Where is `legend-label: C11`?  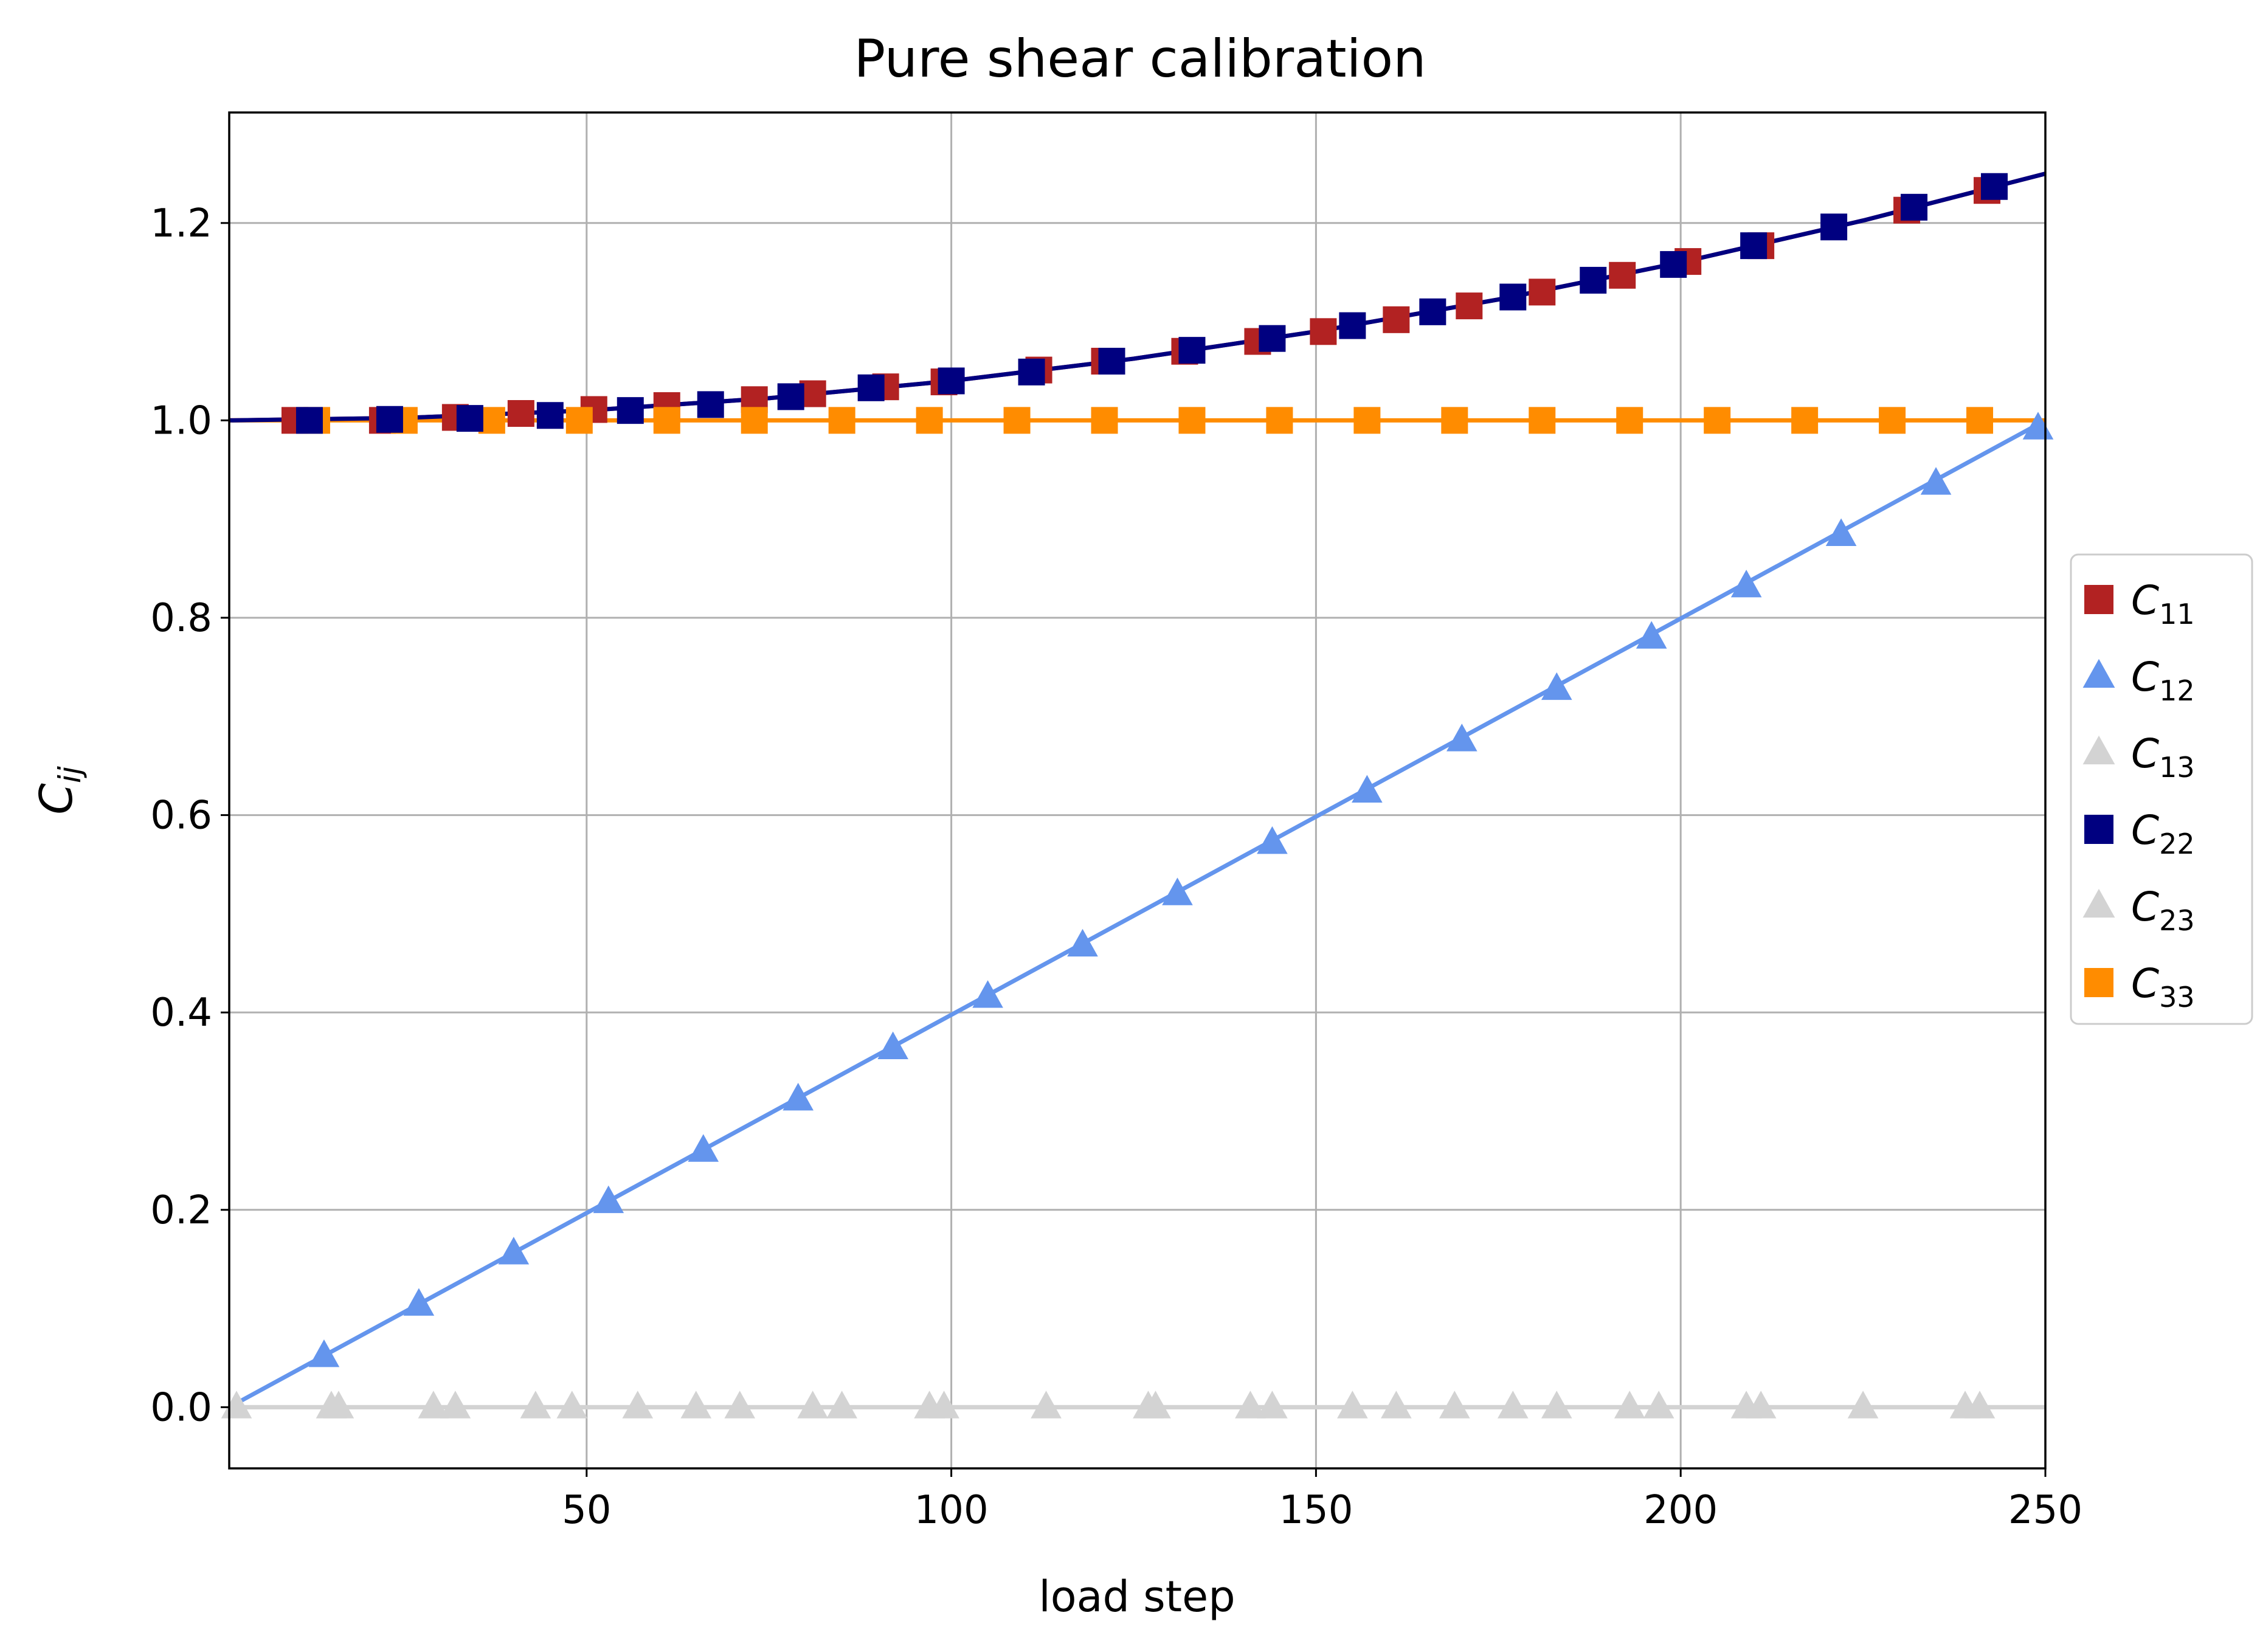
legend-label: C11 is located at coordinates (2163, 604).